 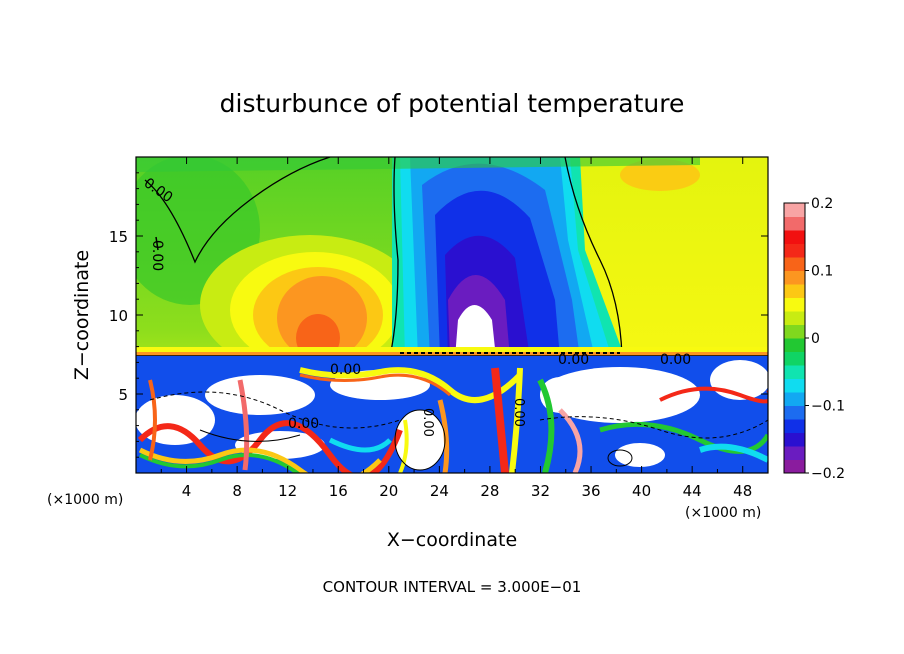 I want to click on chart-title: disturbunce of potential temperature, so click(x=452, y=103).